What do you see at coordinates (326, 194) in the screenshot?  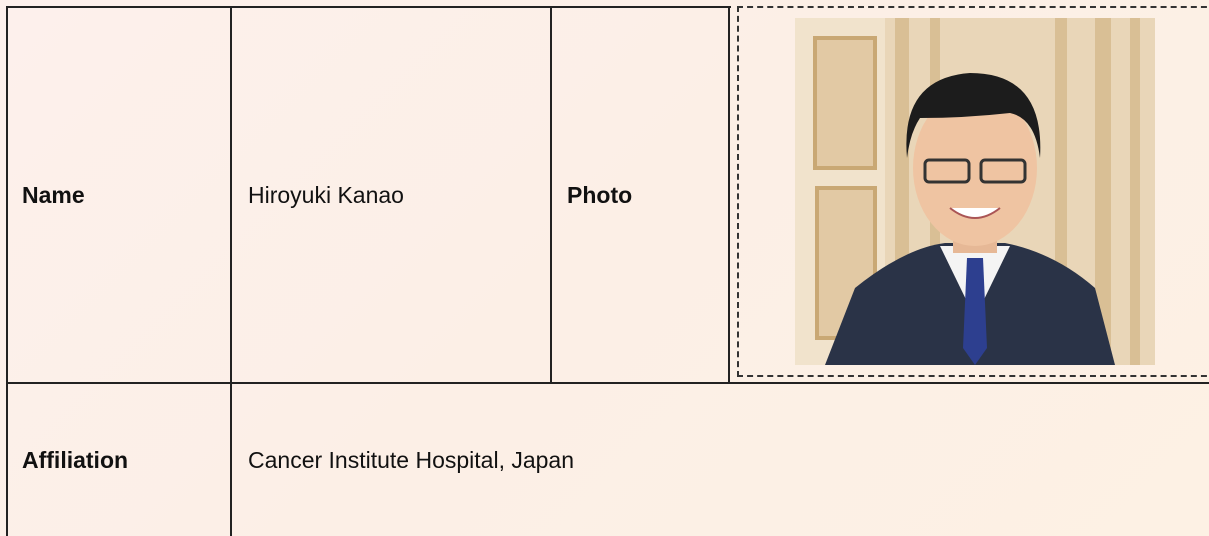 I see `name-value: Hiroyuki Kanao` at bounding box center [326, 194].